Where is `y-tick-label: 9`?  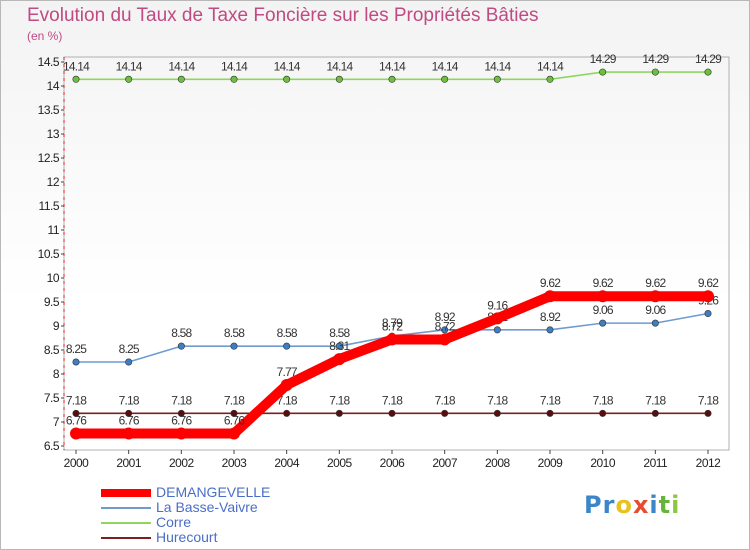
y-tick-label: 9 is located at coordinates (56, 326).